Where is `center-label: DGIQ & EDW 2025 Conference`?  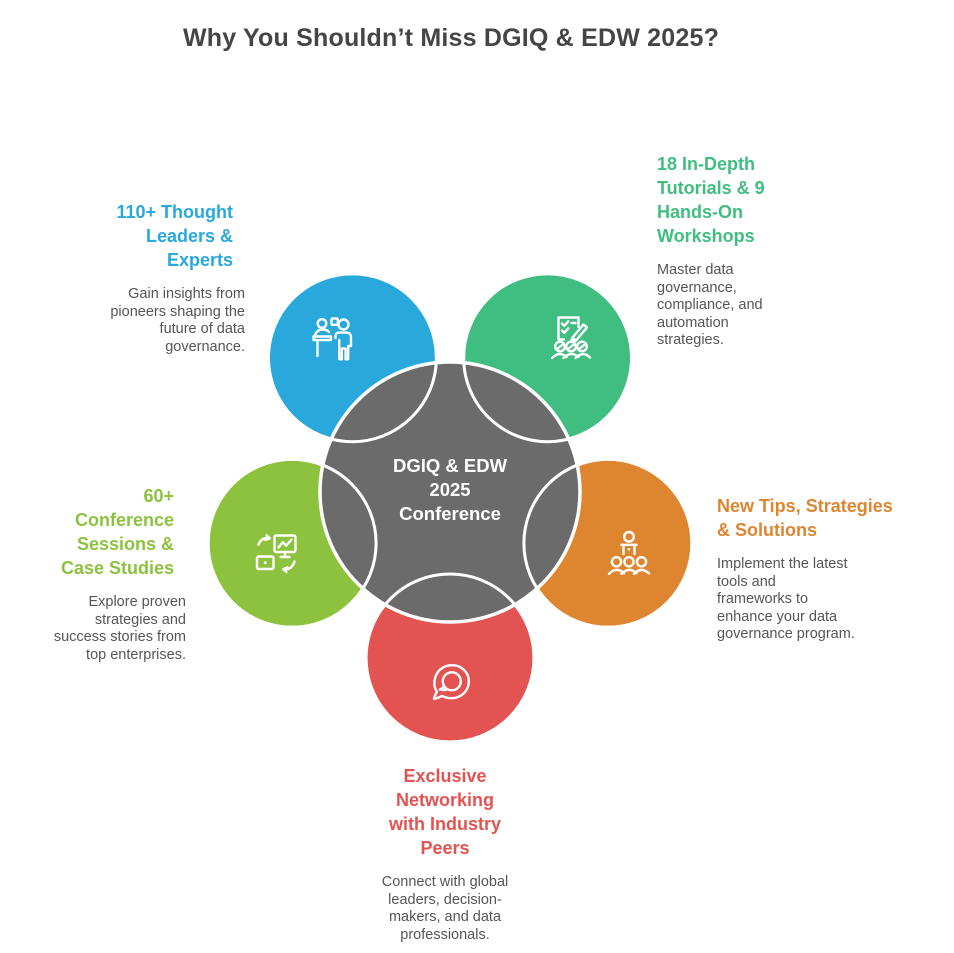
center-label: DGIQ & EDW 2025 Conference is located at coordinates (450, 489).